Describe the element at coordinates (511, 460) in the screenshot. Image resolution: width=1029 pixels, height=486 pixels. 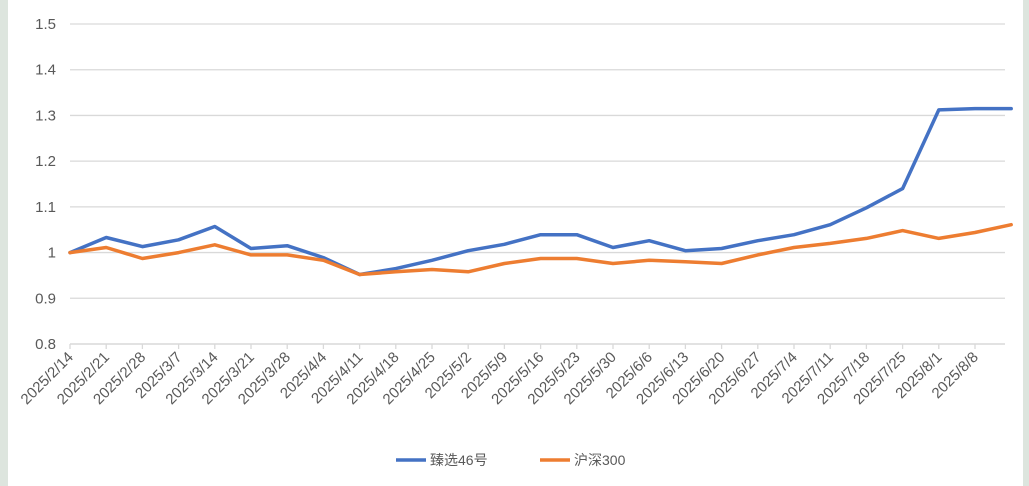
I see `legend: 臻选46号 沪深300` at that location.